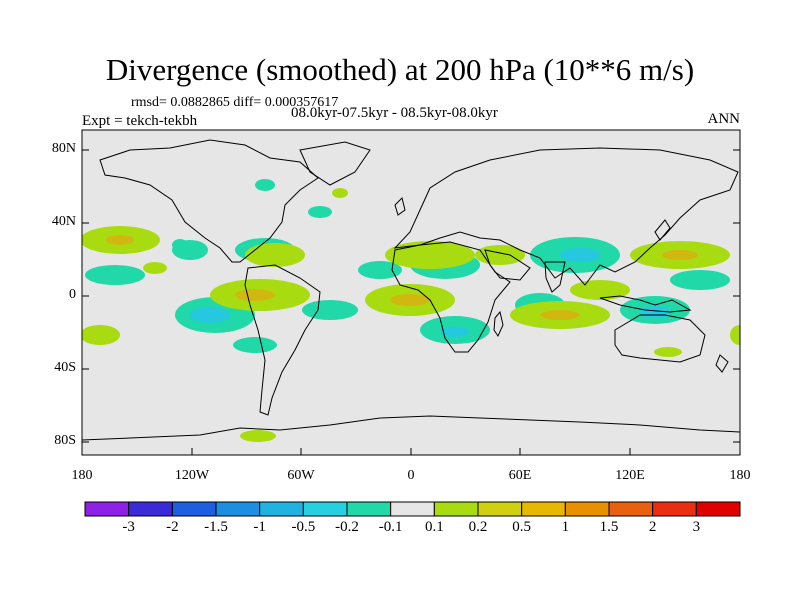 This screenshot has height=600, width=800. Describe the element at coordinates (303, 527) in the screenshot. I see `colorbar-label: -0.5` at that location.